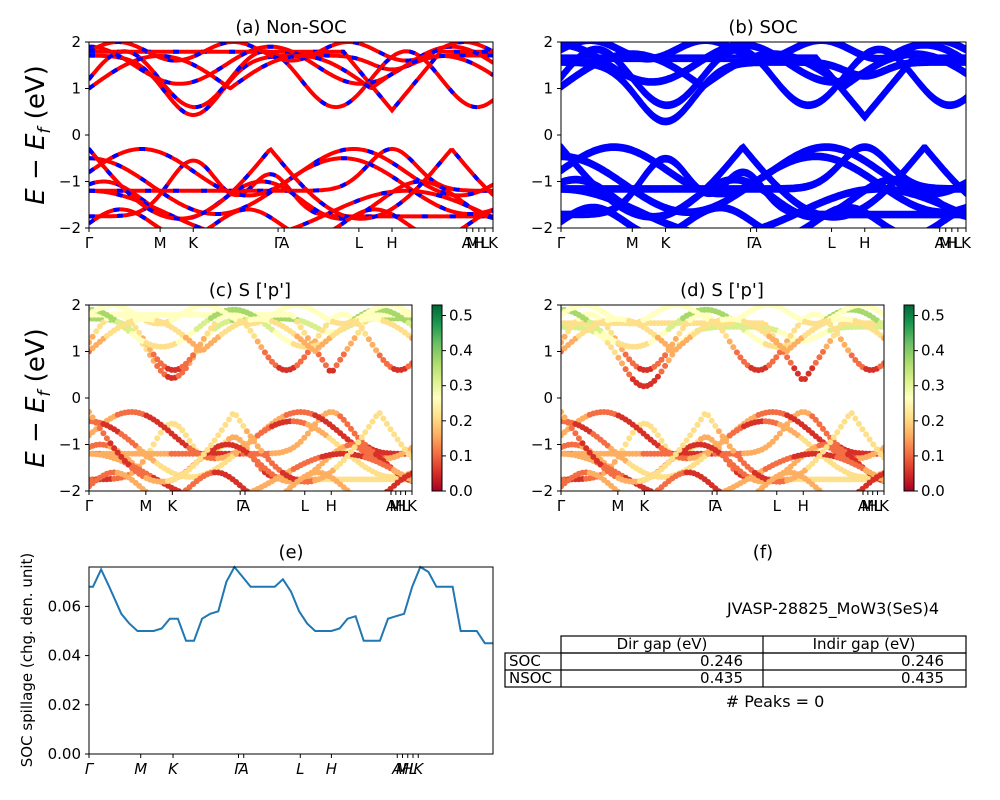 Image resolution: width=1000 pixels, height=800 pixels. I want to click on panel-d-title: (d) S ['p'], so click(722, 290).